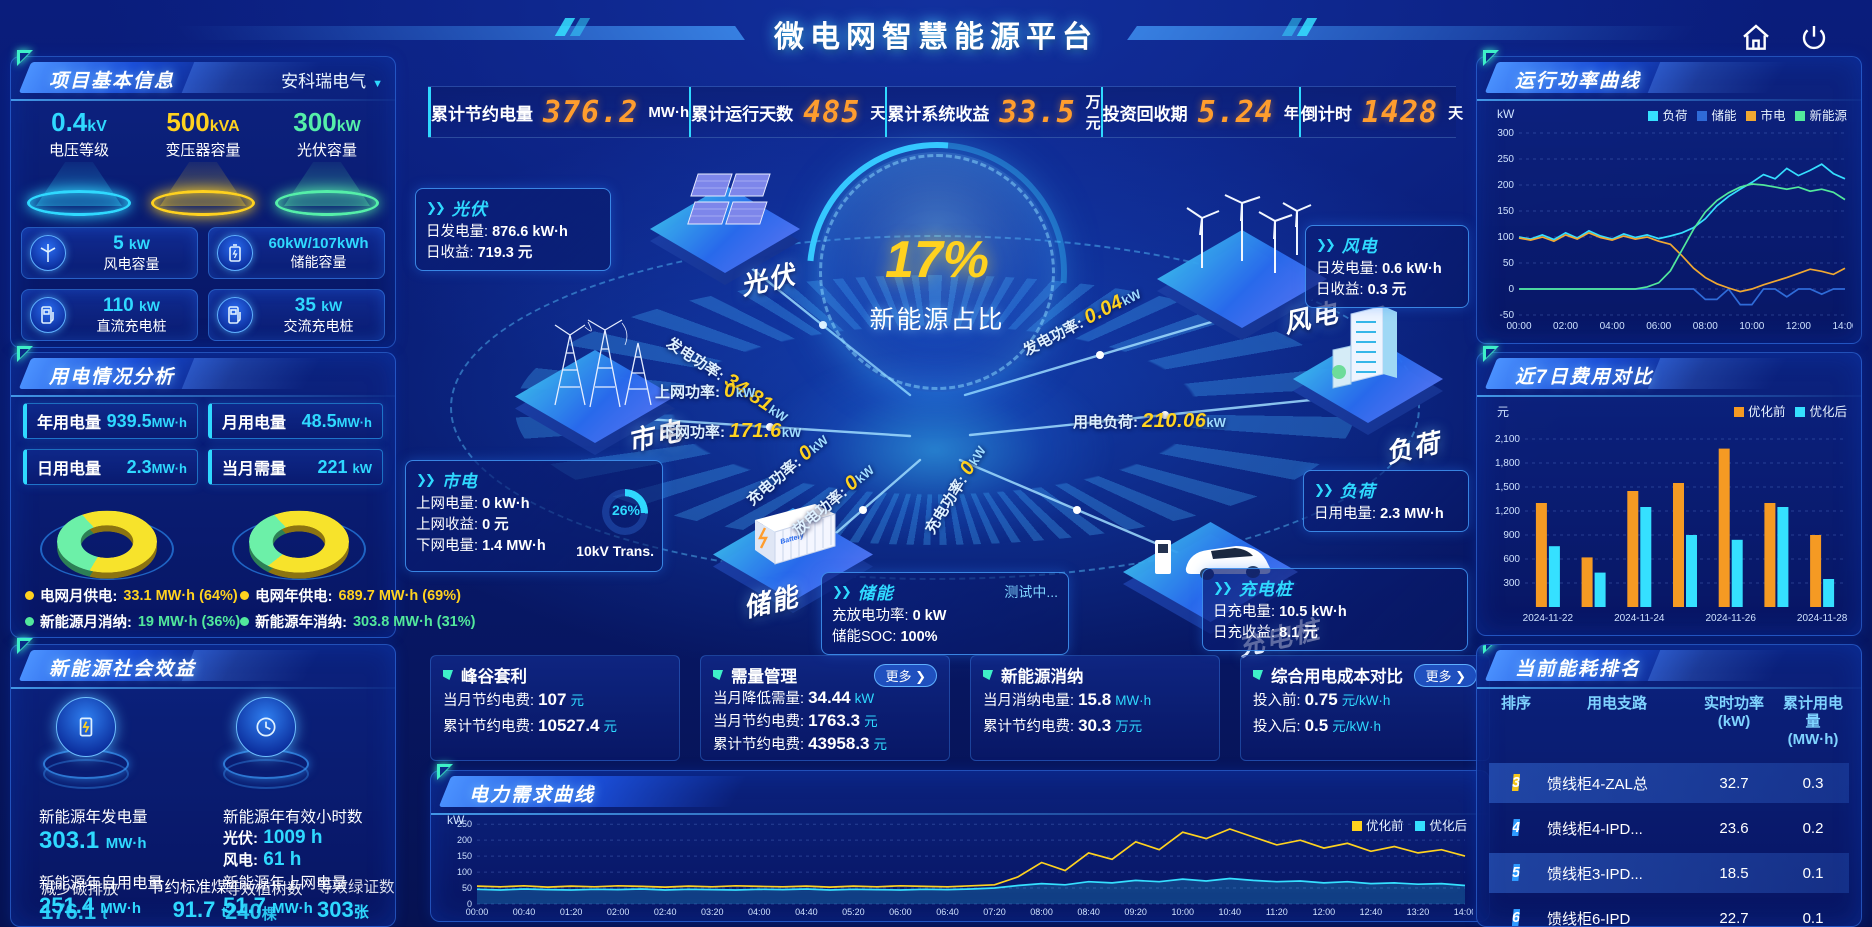 The image size is (1872, 927). What do you see at coordinates (110, 467) in the screenshot?
I see `stat-day-usage: 日用电量 2.3MW·h` at bounding box center [110, 467].